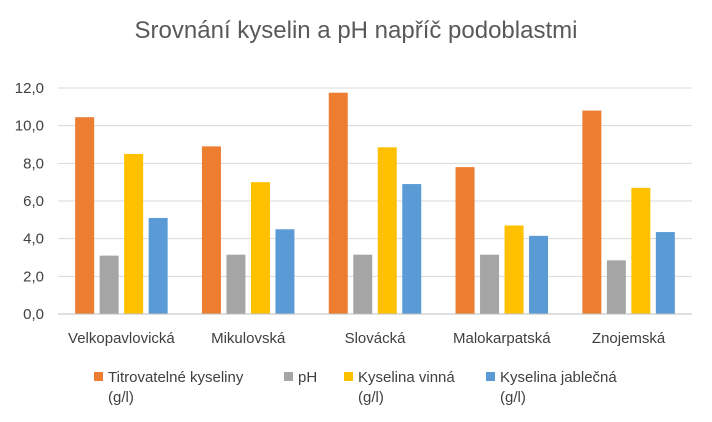 Image resolution: width=712 pixels, height=422 pixels. What do you see at coordinates (376, 338) in the screenshot?
I see `x-tick-label: Slovácká` at bounding box center [376, 338].